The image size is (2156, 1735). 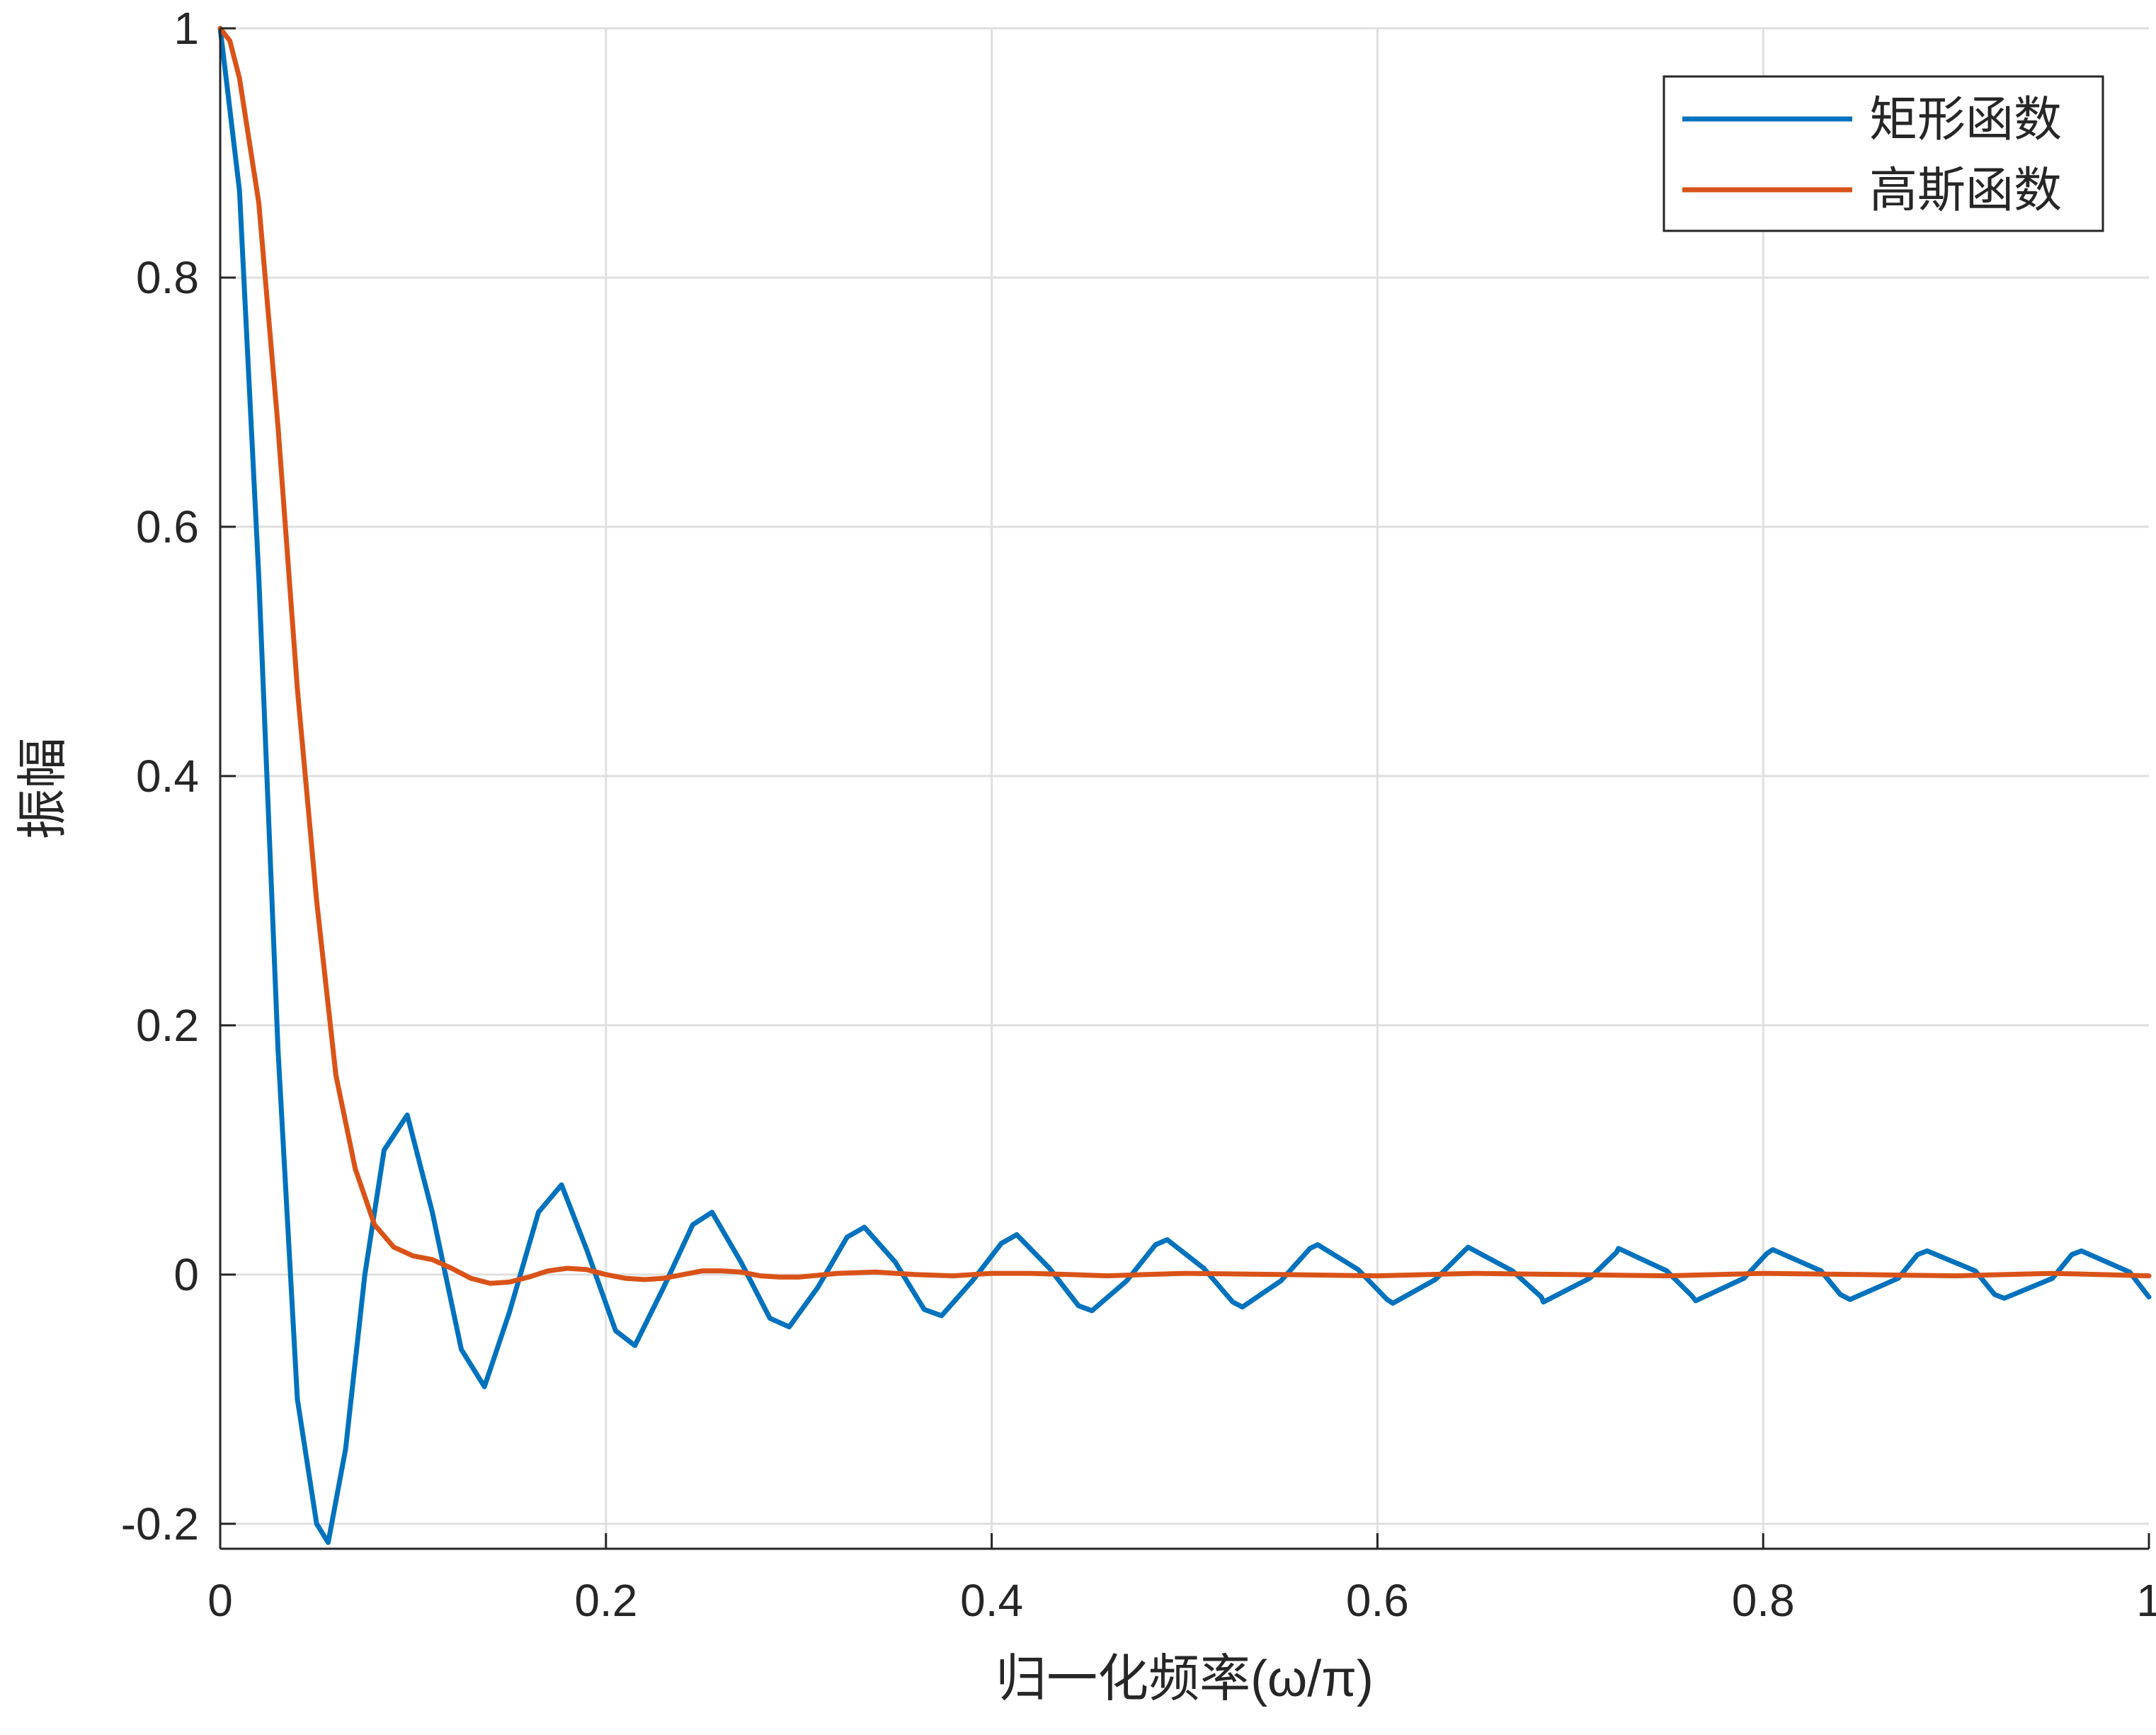 What do you see at coordinates (186, 1274) in the screenshot?
I see `y-tick-label: 0` at bounding box center [186, 1274].